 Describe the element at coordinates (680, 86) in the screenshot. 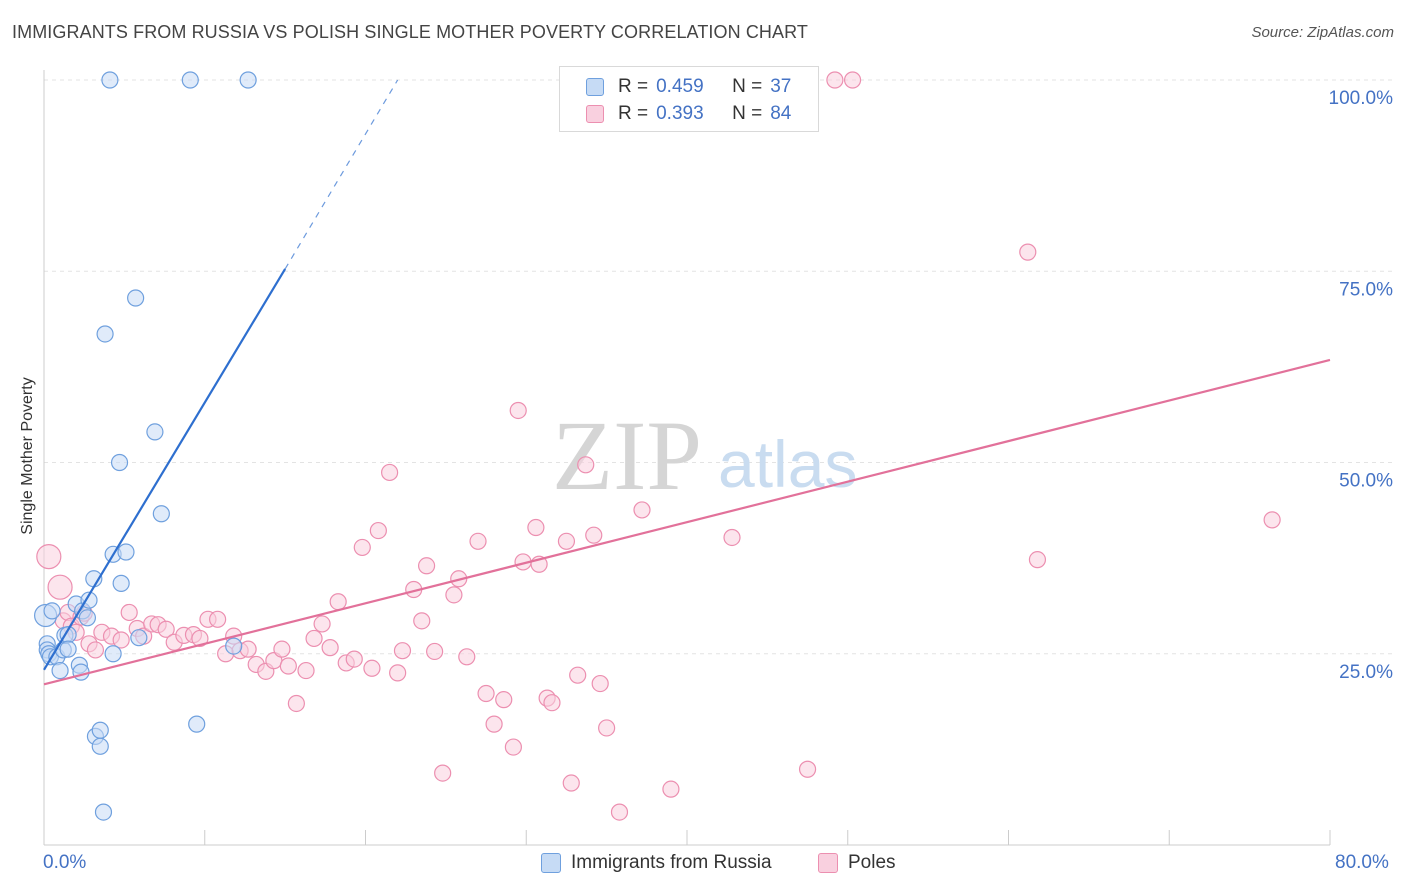

I see `legend-r-value: 0.459` at that location.